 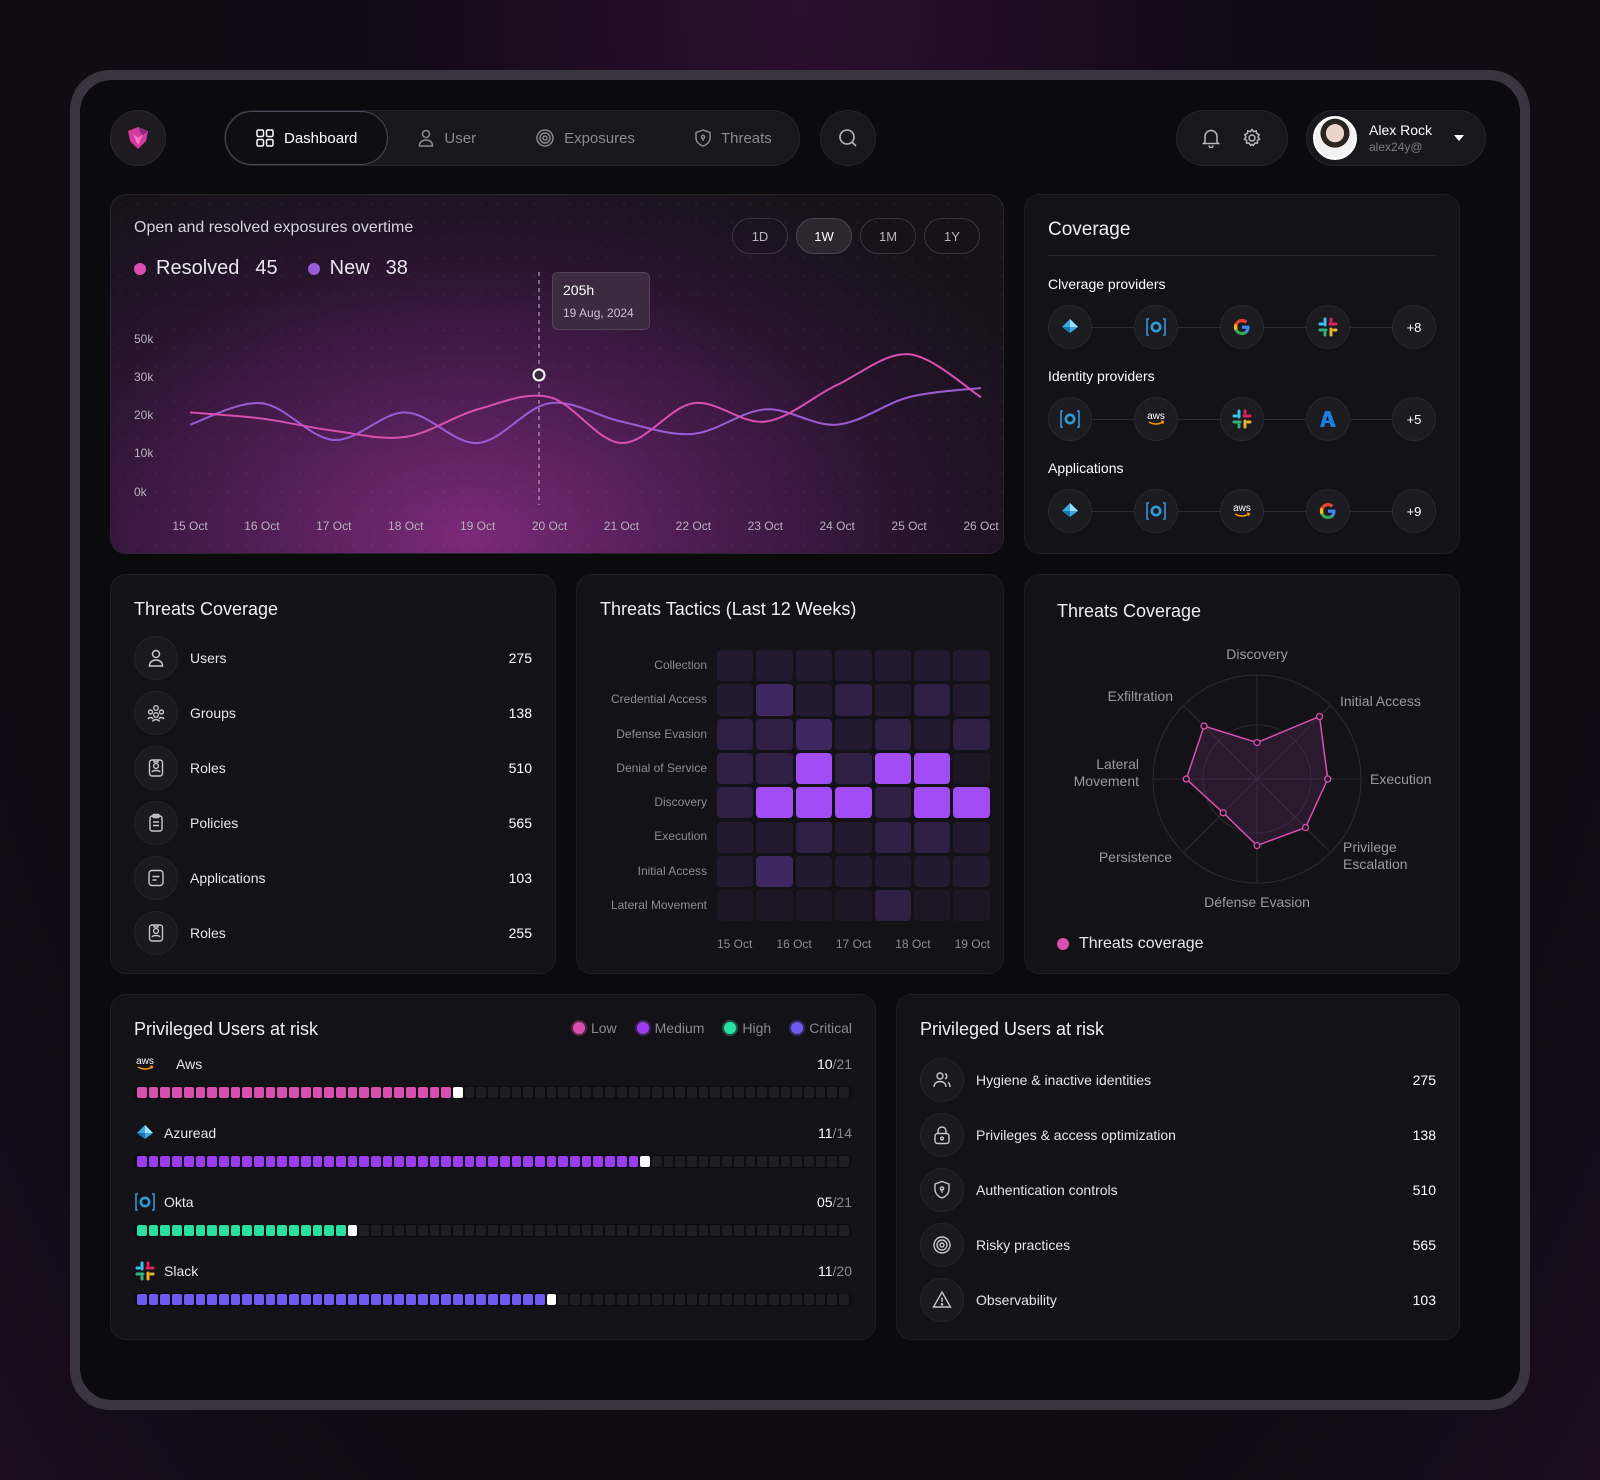 I want to click on list-item: Applications 103, so click(x=333, y=877).